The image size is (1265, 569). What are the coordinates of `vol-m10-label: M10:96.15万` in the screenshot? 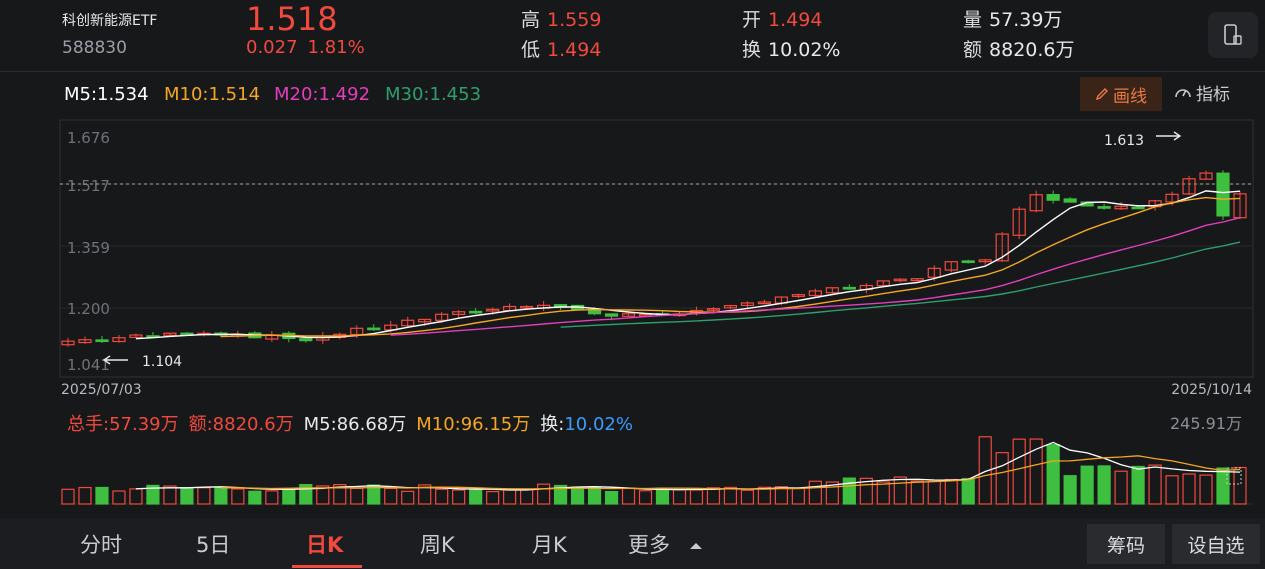 It's located at (473, 424).